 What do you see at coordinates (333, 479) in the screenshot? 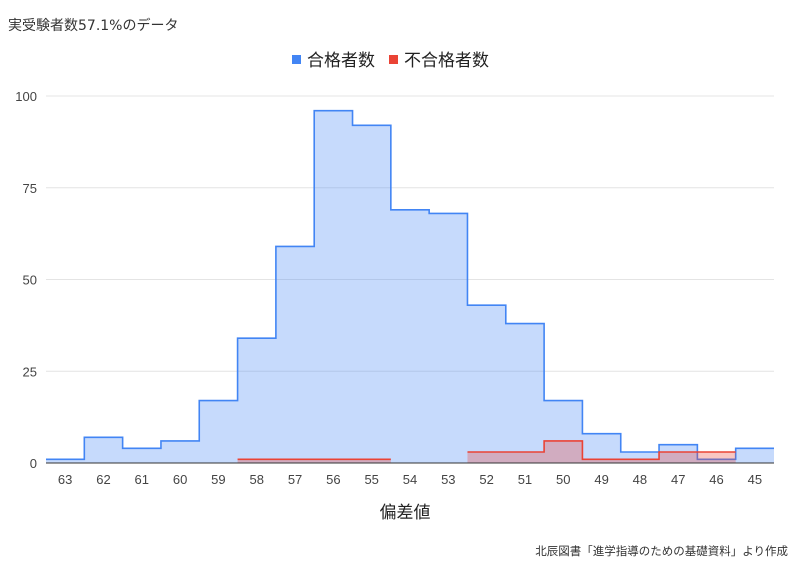
I see `x-tick-label: 56` at bounding box center [333, 479].